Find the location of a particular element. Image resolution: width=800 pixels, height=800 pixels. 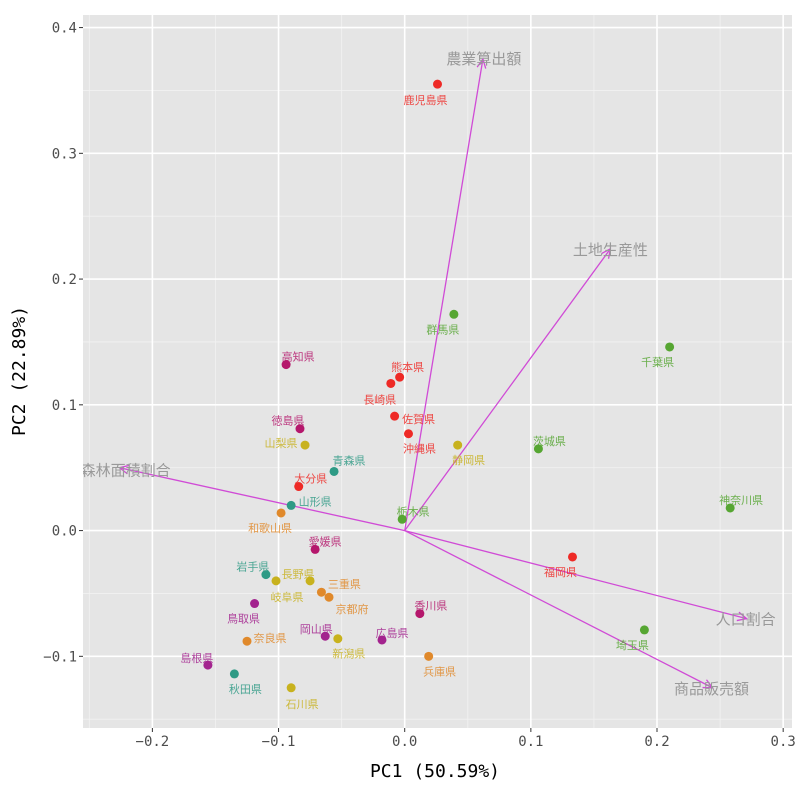

point-label: 香川県 is located at coordinates (430, 606).